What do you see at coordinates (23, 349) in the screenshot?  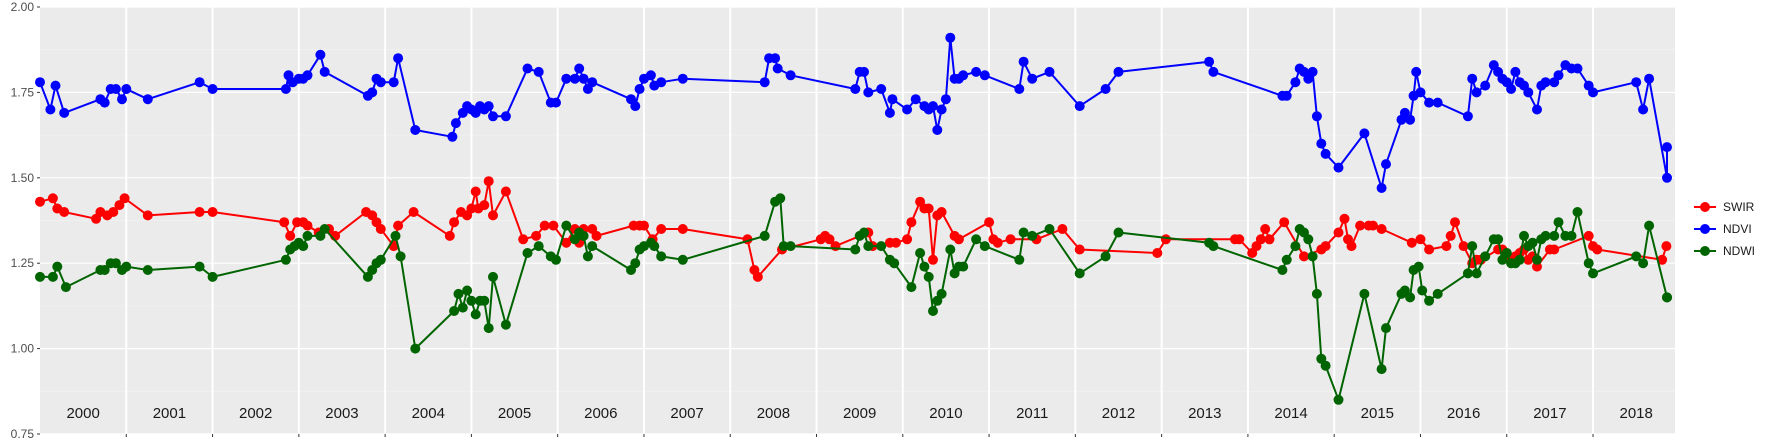 I see `y-tick-label: 1.00` at bounding box center [23, 349].